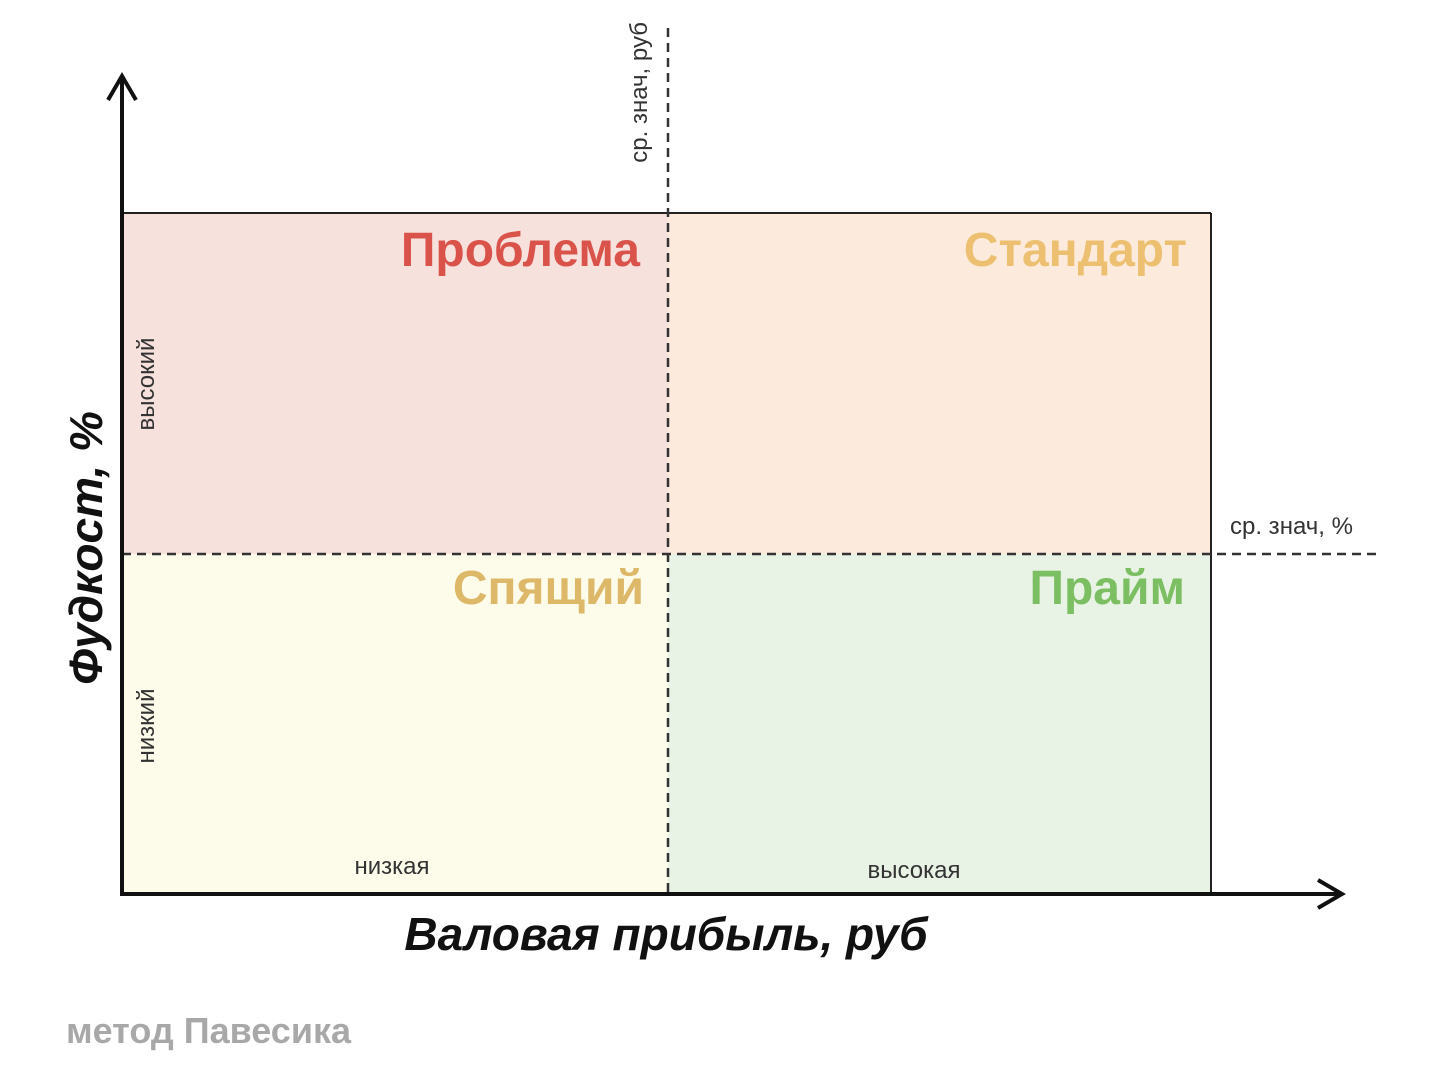 Image resolution: width=1432 pixels, height=1084 pixels. I want to click on horizontal-divider-label: ср. знач, %, so click(1291, 526).